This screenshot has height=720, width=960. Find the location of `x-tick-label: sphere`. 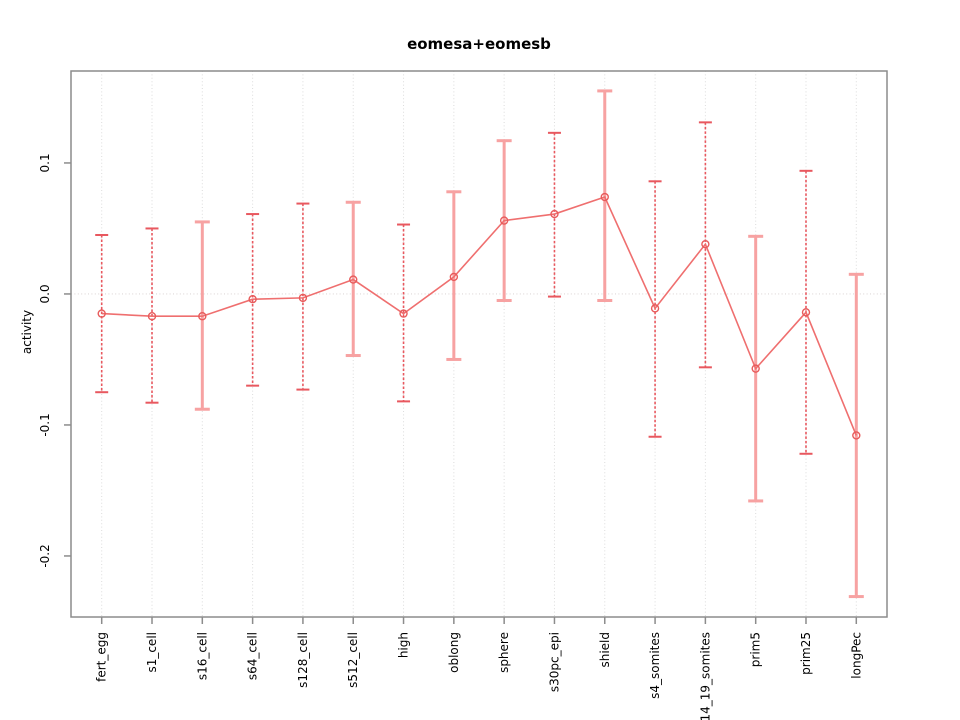

x-tick-label: sphere is located at coordinates (504, 652).